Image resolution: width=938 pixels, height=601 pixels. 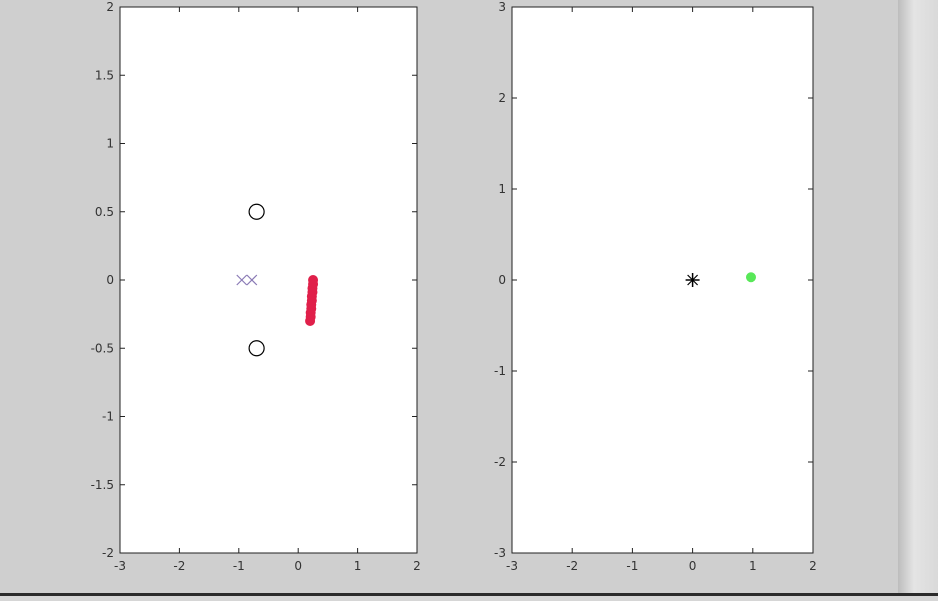 I want to click on point-star, so click(x=692, y=280).